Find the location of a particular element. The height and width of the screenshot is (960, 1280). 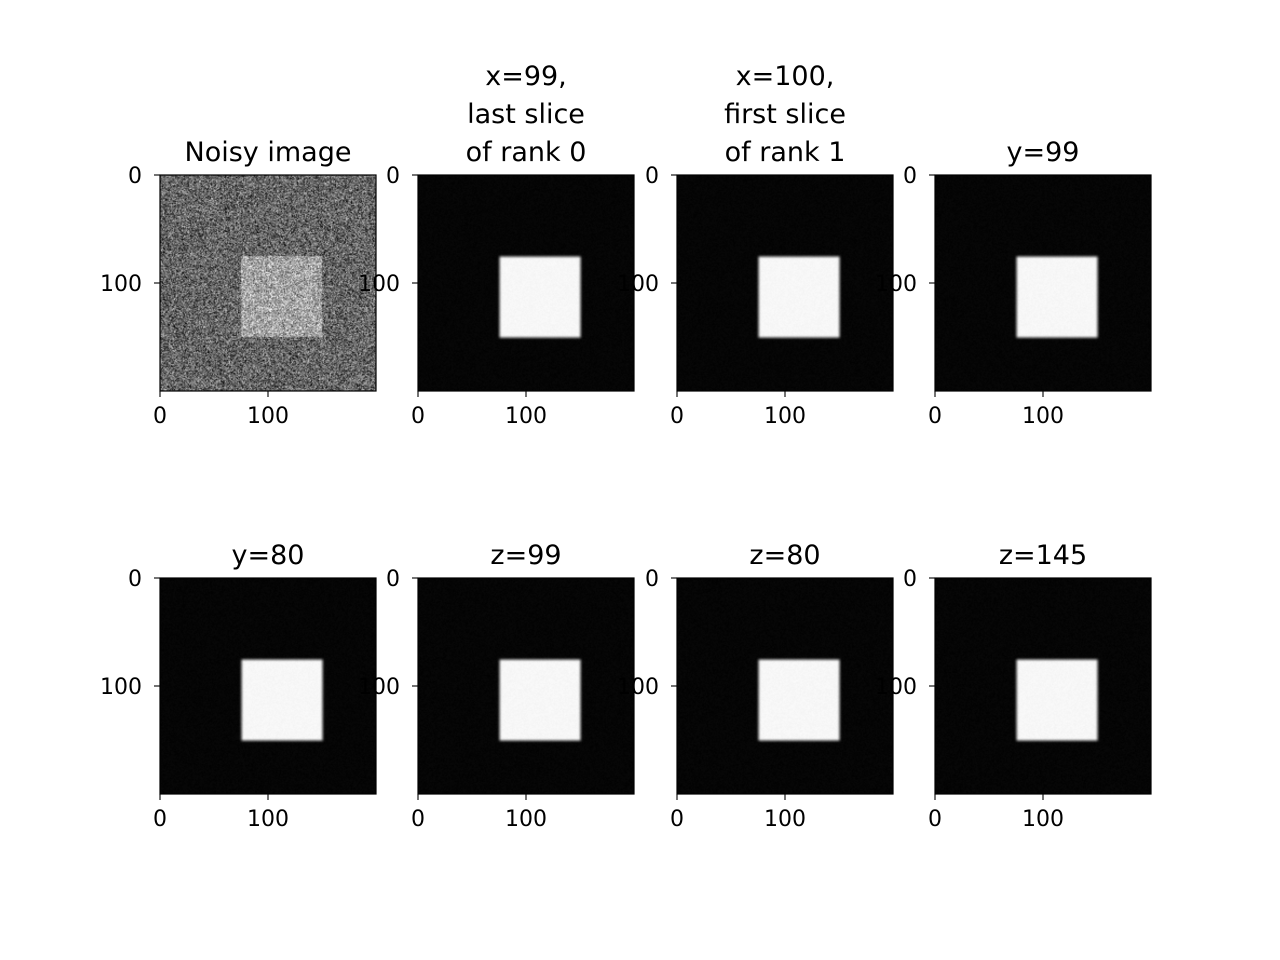

panel-6: 0 100 0 100 z=99 is located at coordinates (496, 686).